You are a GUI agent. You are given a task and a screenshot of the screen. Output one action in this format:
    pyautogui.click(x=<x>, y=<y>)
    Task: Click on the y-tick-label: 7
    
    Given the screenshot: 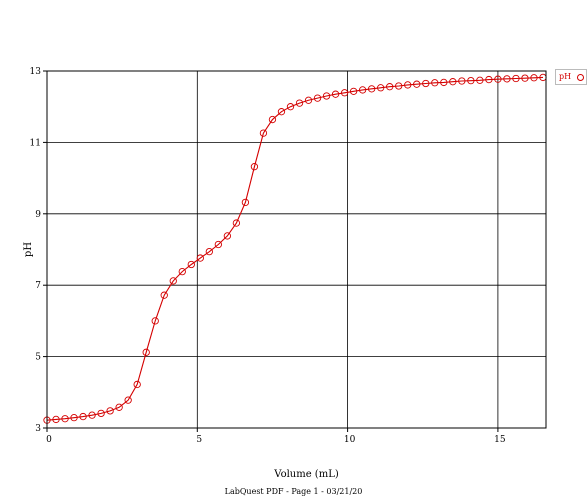 What is the action you would take?
    pyautogui.click(x=38, y=286)
    